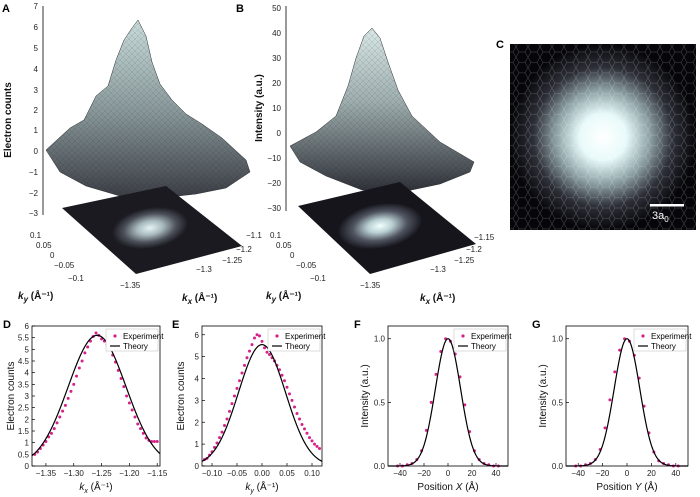  What do you see at coordinates (427, 261) in the screenshot?
I see `panel-b-kx-ticks: −1.35 −1.3 −1.25 −1.2 −1.15` at bounding box center [427, 261].